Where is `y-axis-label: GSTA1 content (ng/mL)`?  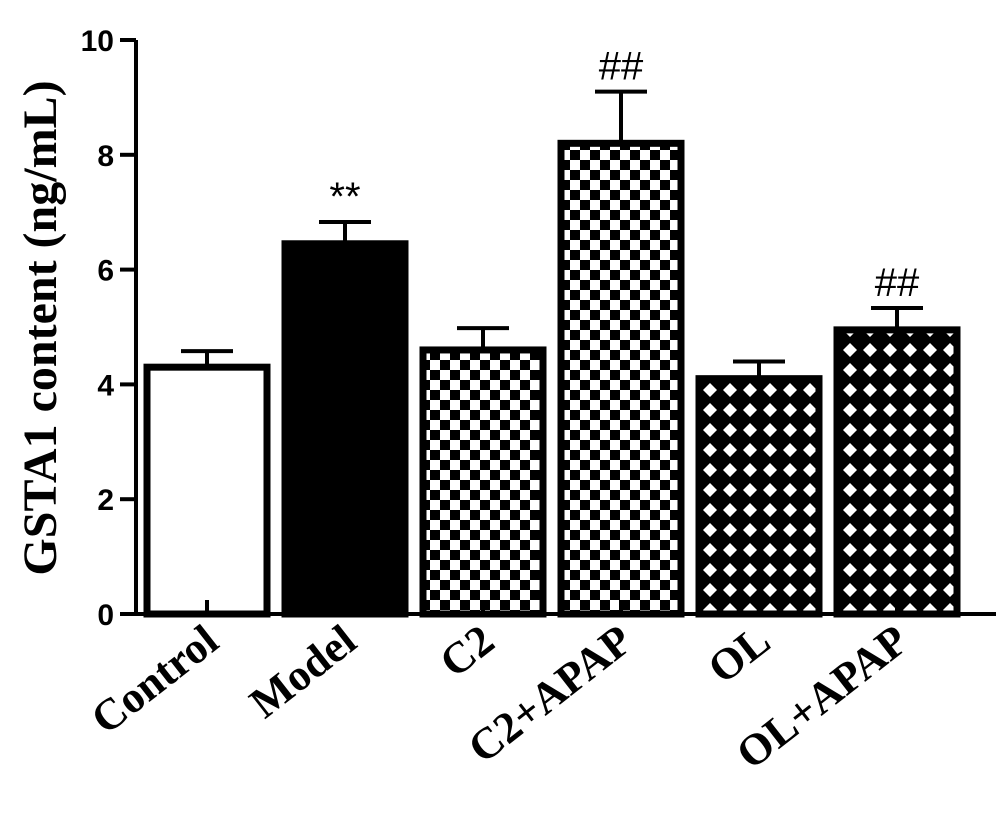
y-axis-label: GSTA1 content (ng/mL) is located at coordinates (40, 327).